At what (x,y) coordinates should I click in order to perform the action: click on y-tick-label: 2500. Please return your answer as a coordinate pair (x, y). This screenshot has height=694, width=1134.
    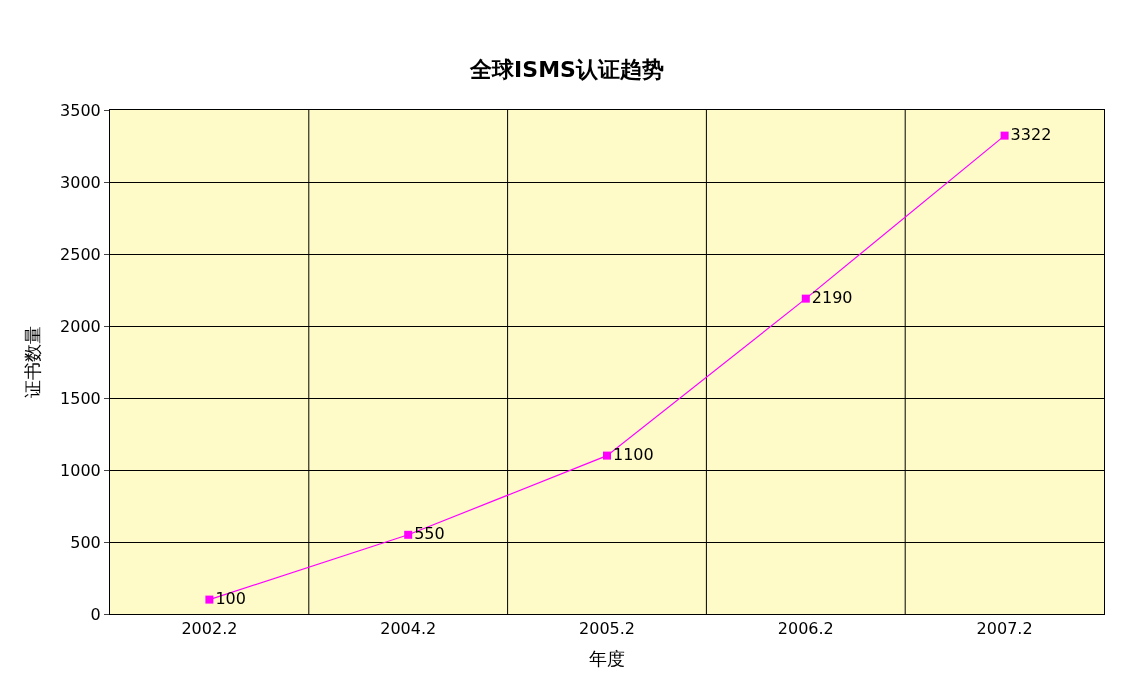
    Looking at the image, I should click on (80, 254).